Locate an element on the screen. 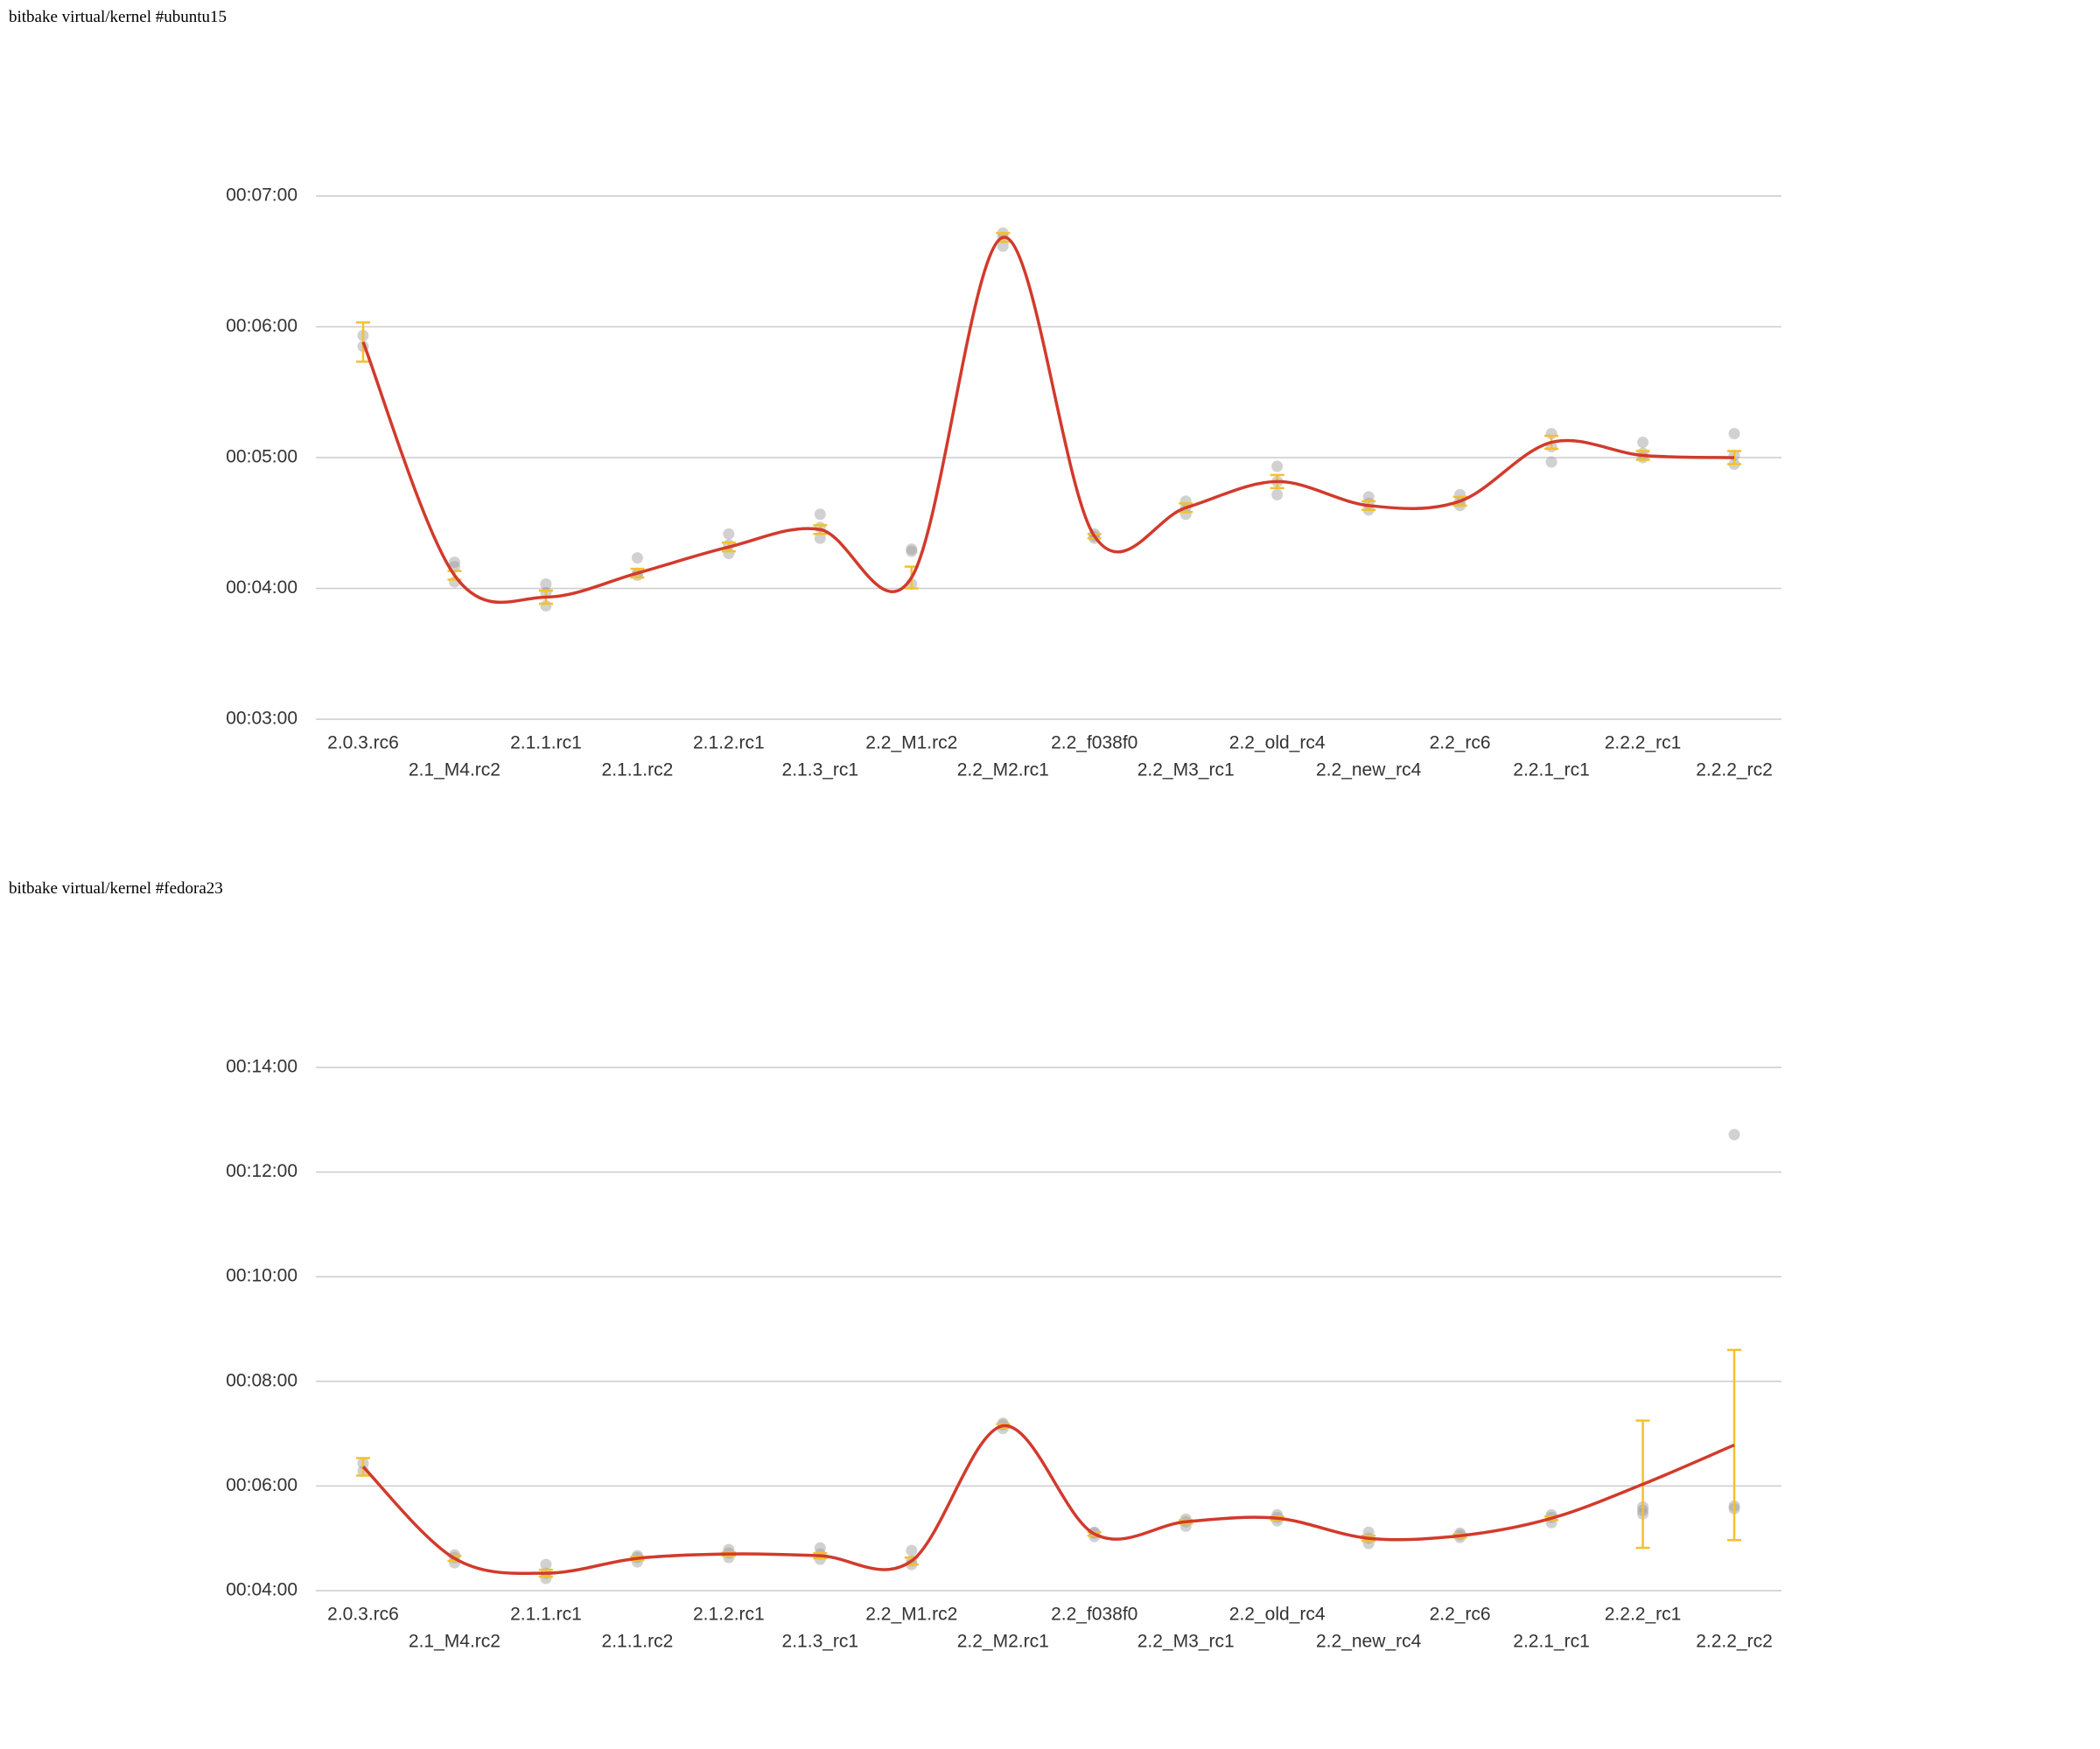 The width and height of the screenshot is (2100, 1749). y-tick-label: 00:05:00 is located at coordinates (262, 457).